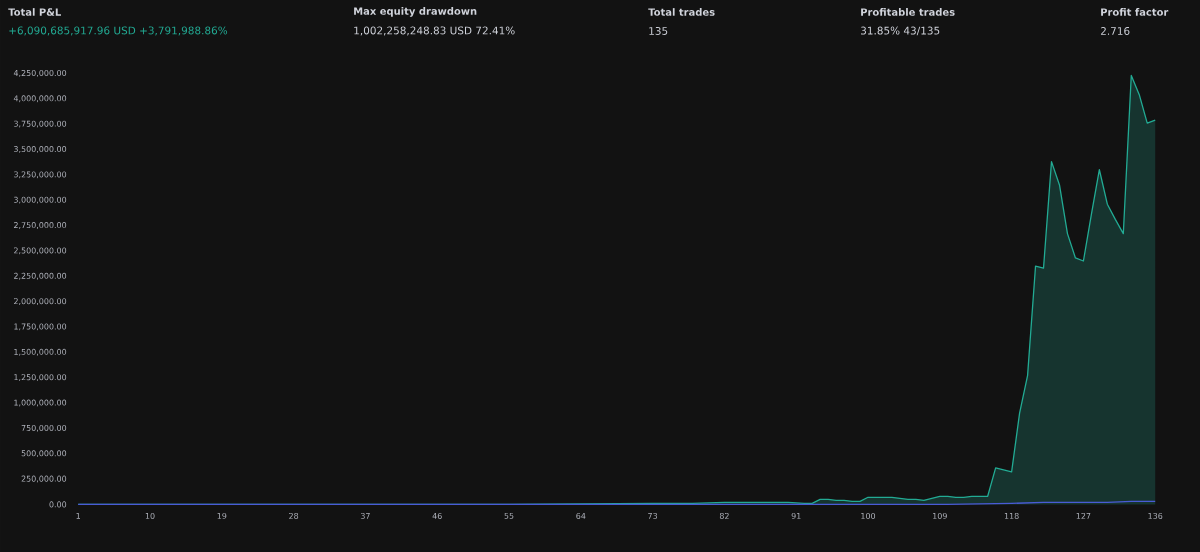 Image resolution: width=1200 pixels, height=552 pixels. Describe the element at coordinates (415, 12) in the screenshot. I see `text: Max equity drawdown` at that location.